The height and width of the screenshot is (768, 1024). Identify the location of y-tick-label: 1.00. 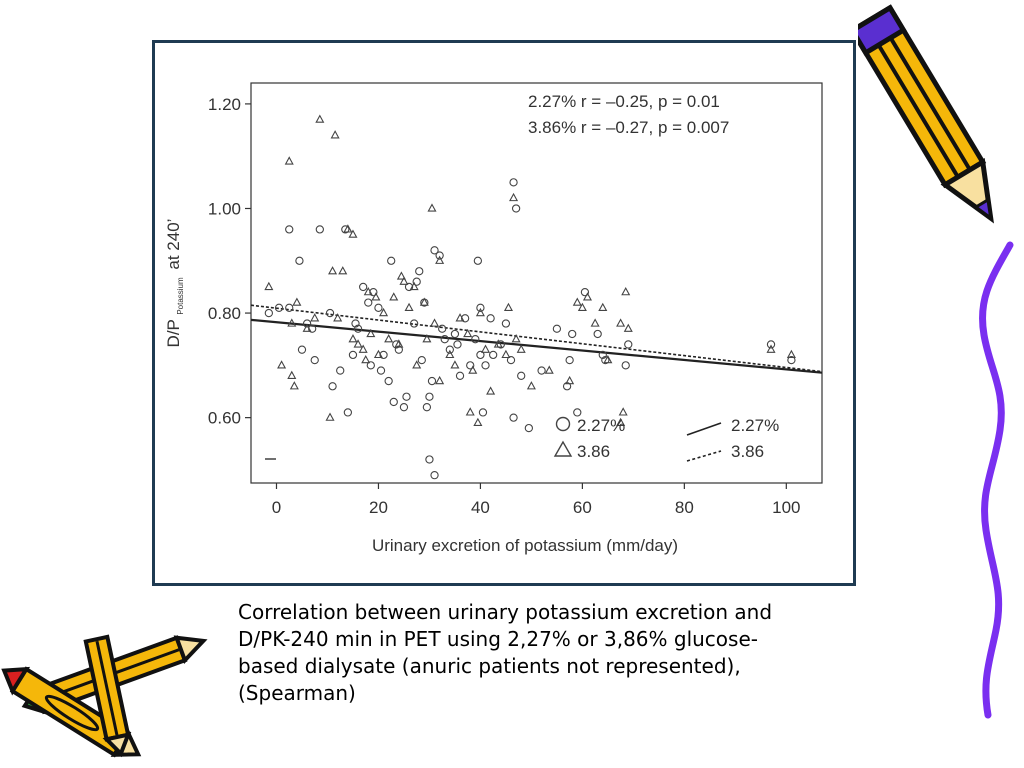
(224, 208).